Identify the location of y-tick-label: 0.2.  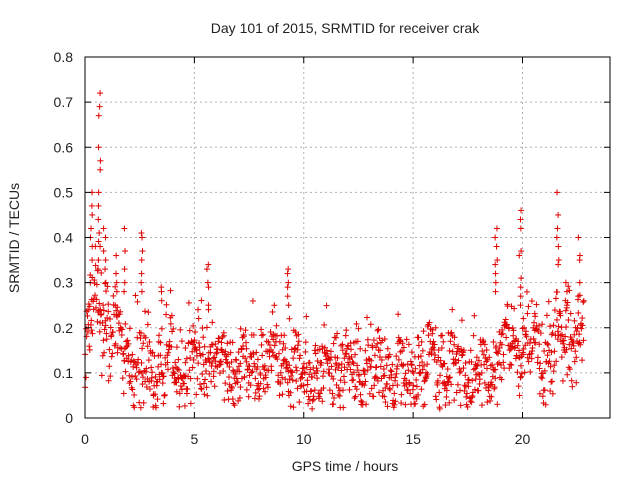
(64, 328).